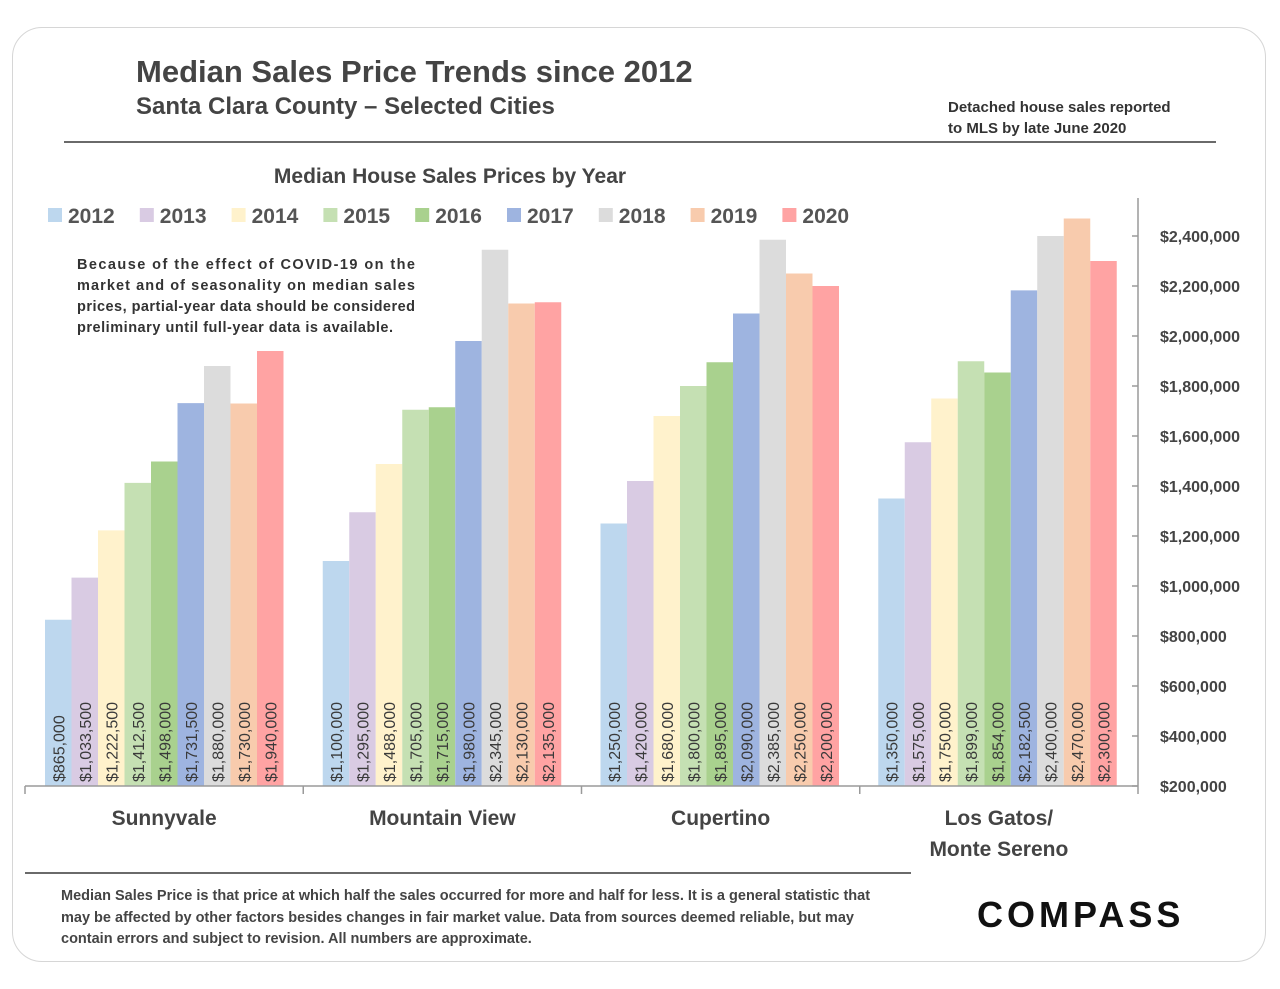  Describe the element at coordinates (605, 215) in the screenshot. I see `legend-swatch-2018` at that location.